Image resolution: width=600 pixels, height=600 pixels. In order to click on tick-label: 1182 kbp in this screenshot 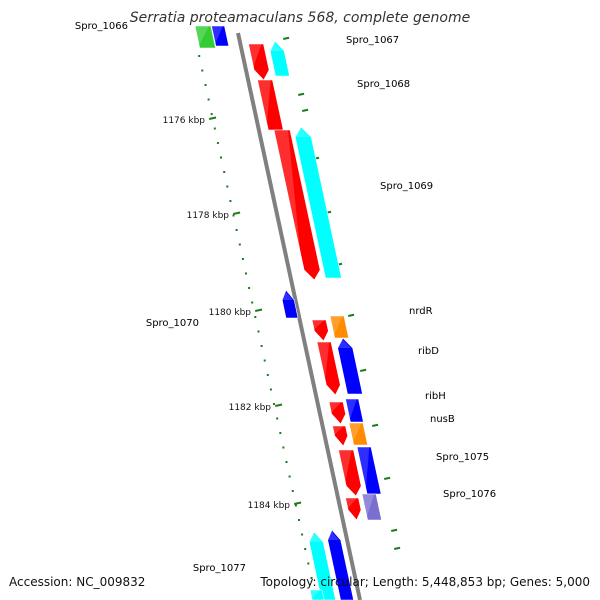, I will do `click(250, 408)`.